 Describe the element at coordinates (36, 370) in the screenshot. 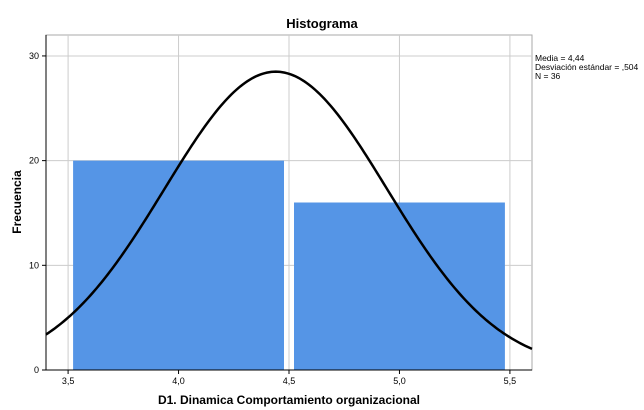

I see `y-tick-label-0: 0` at that location.